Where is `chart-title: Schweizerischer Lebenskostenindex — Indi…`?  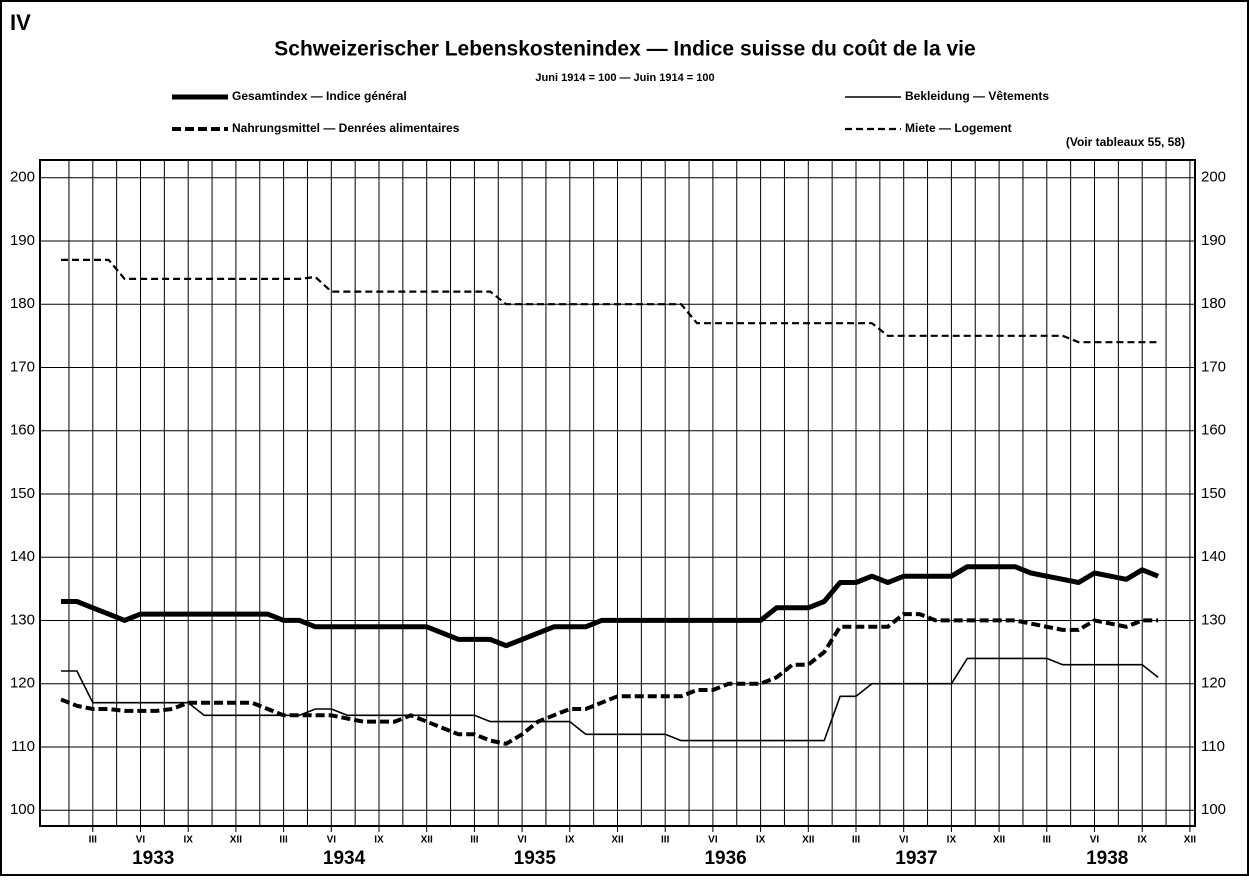 chart-title: Schweizerischer Lebenskostenindex — Indi… is located at coordinates (624, 49).